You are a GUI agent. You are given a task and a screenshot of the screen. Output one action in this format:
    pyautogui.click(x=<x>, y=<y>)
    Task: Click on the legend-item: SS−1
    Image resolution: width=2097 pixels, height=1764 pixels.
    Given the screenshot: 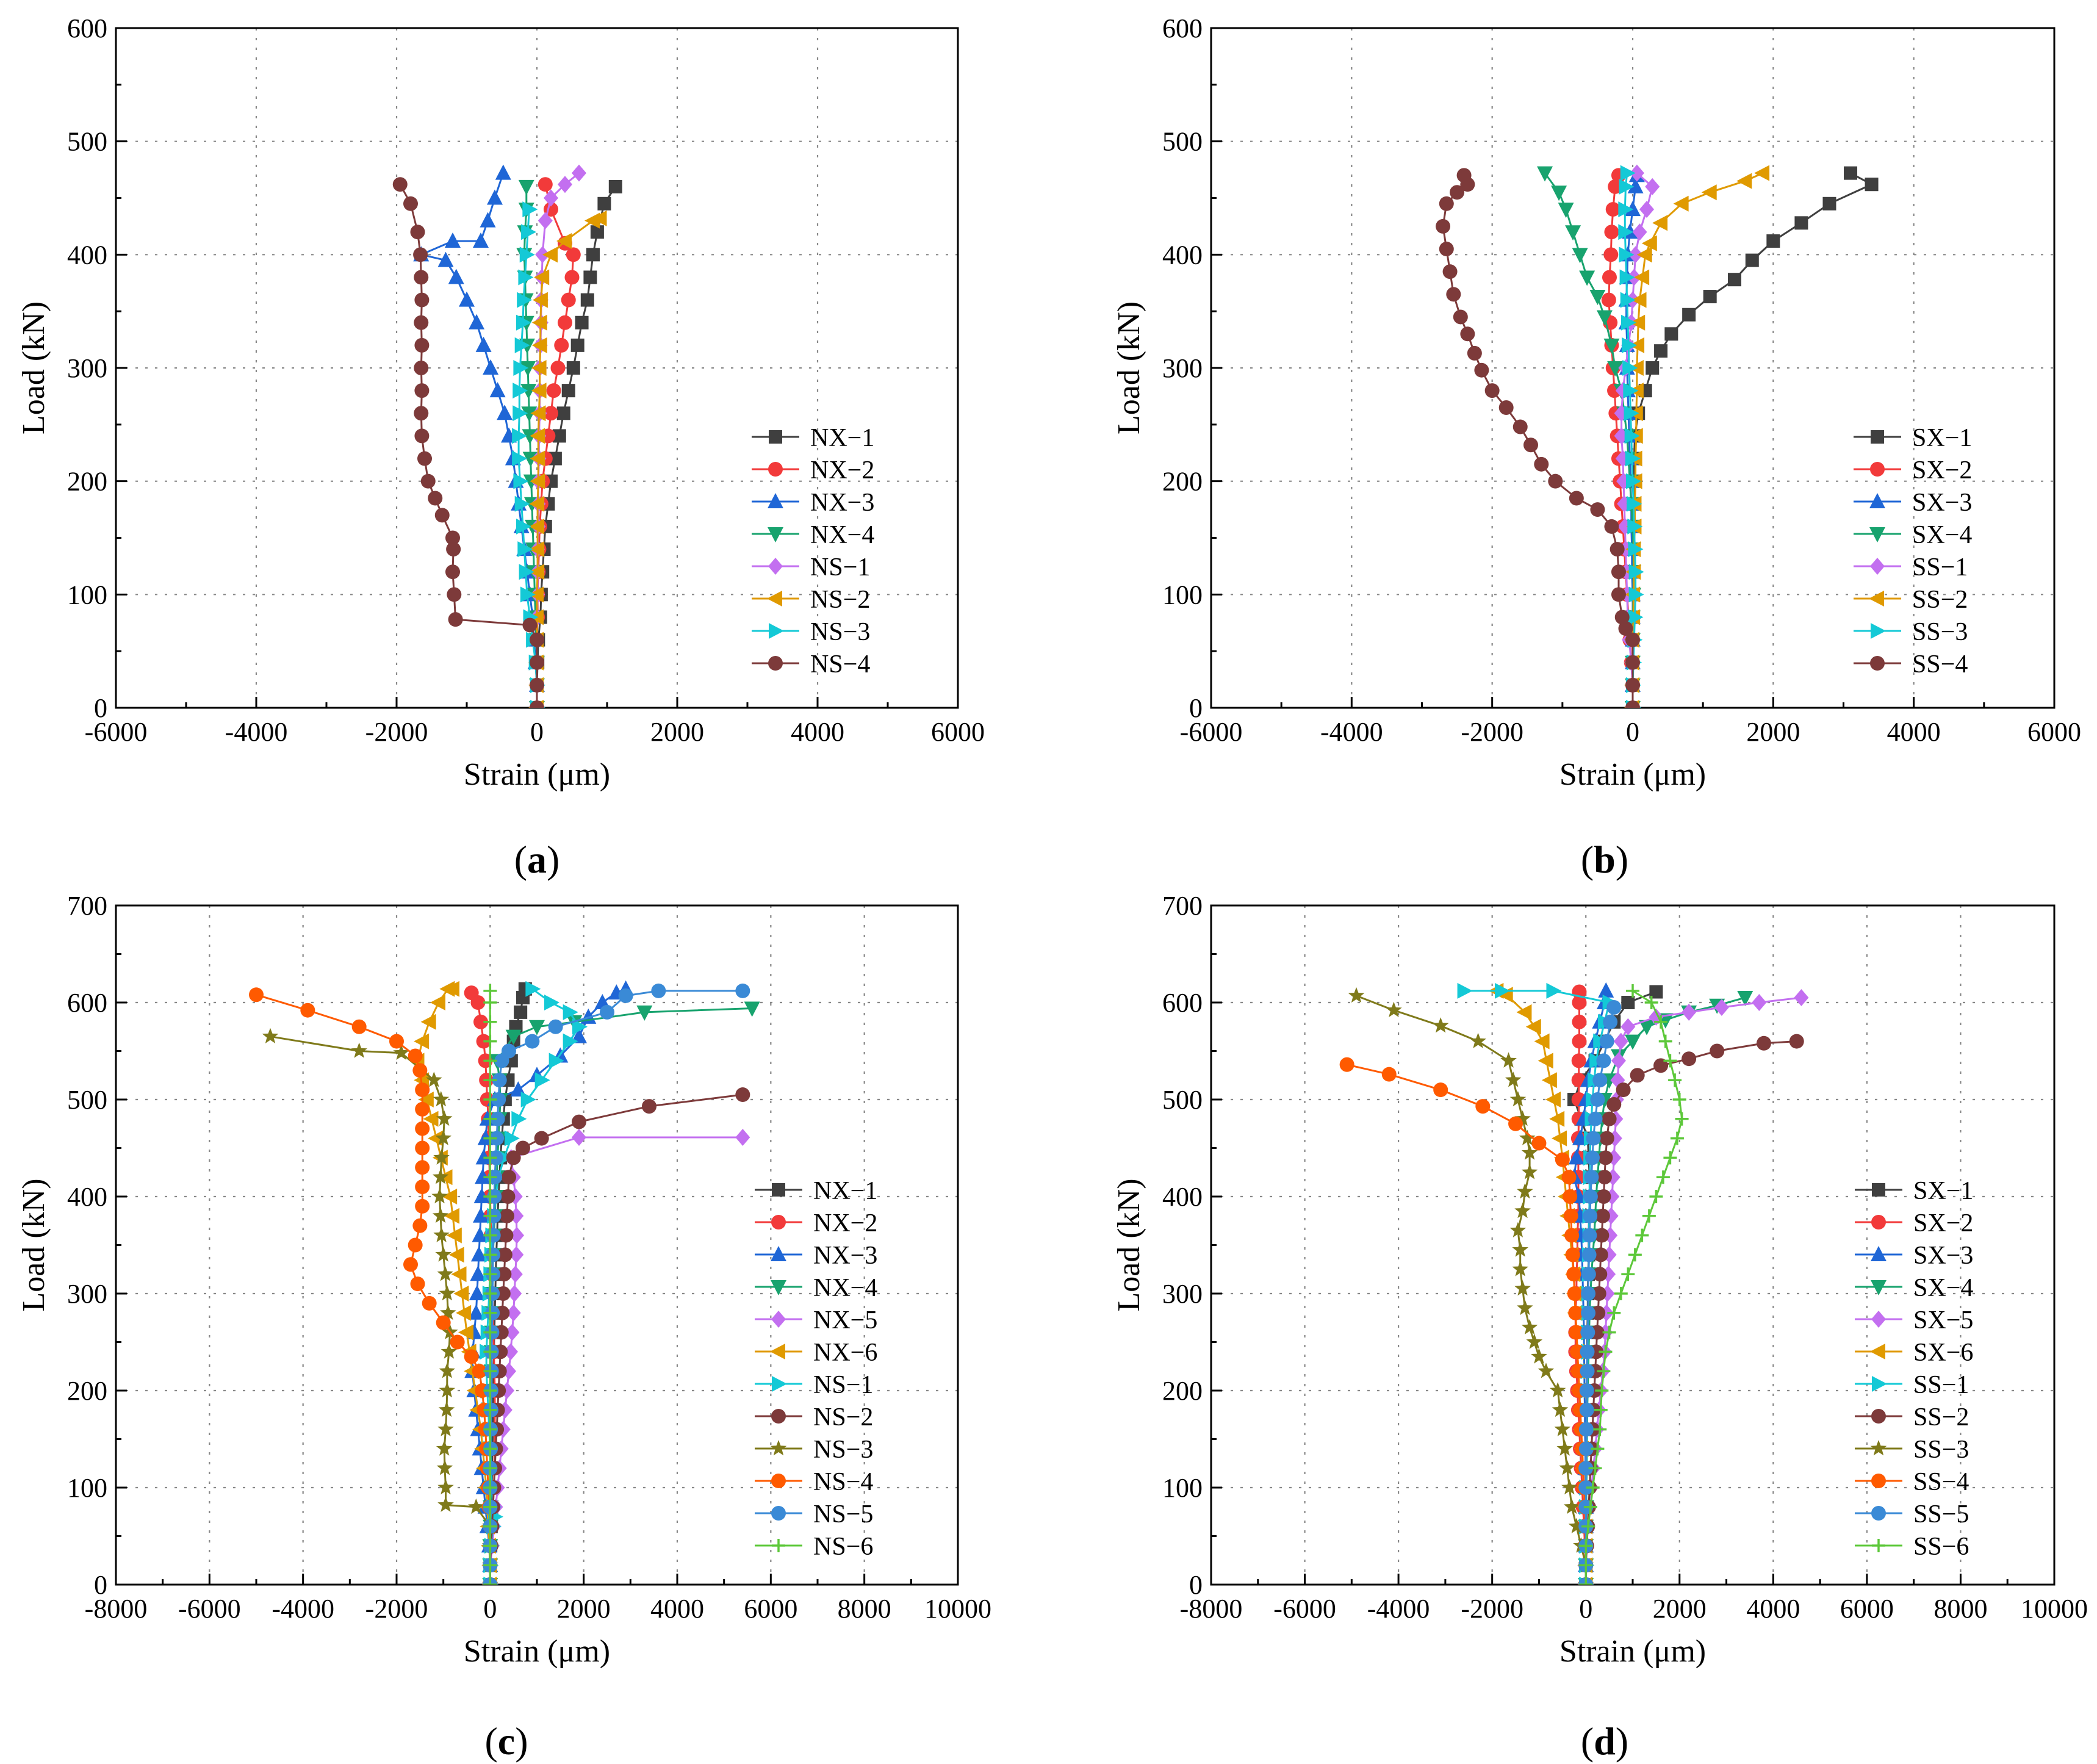 What is the action you would take?
    pyautogui.click(x=1912, y=1385)
    